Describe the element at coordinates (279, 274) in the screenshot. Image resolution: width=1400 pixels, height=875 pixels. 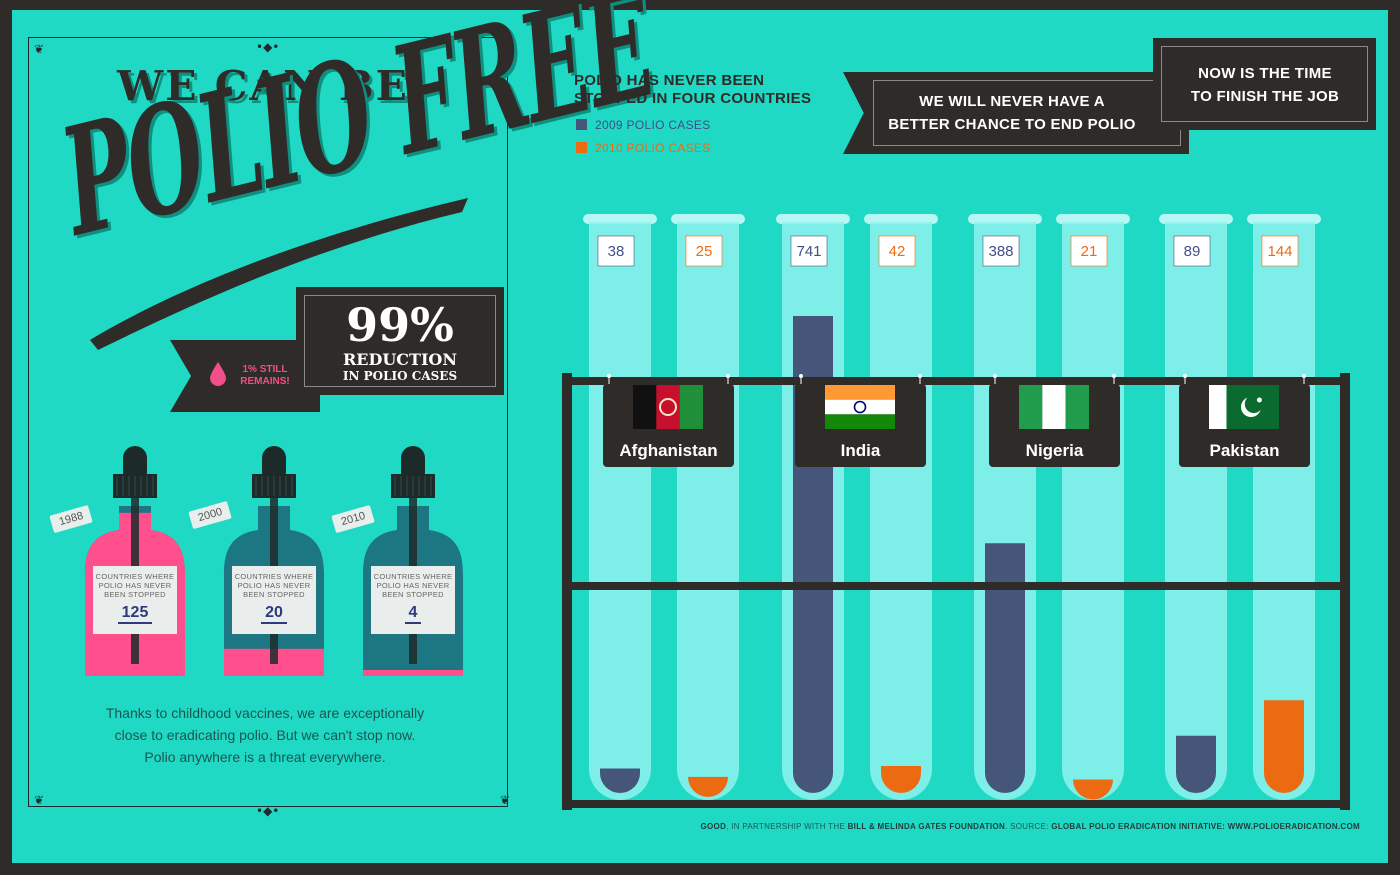
I see `headline-swoosh` at that location.